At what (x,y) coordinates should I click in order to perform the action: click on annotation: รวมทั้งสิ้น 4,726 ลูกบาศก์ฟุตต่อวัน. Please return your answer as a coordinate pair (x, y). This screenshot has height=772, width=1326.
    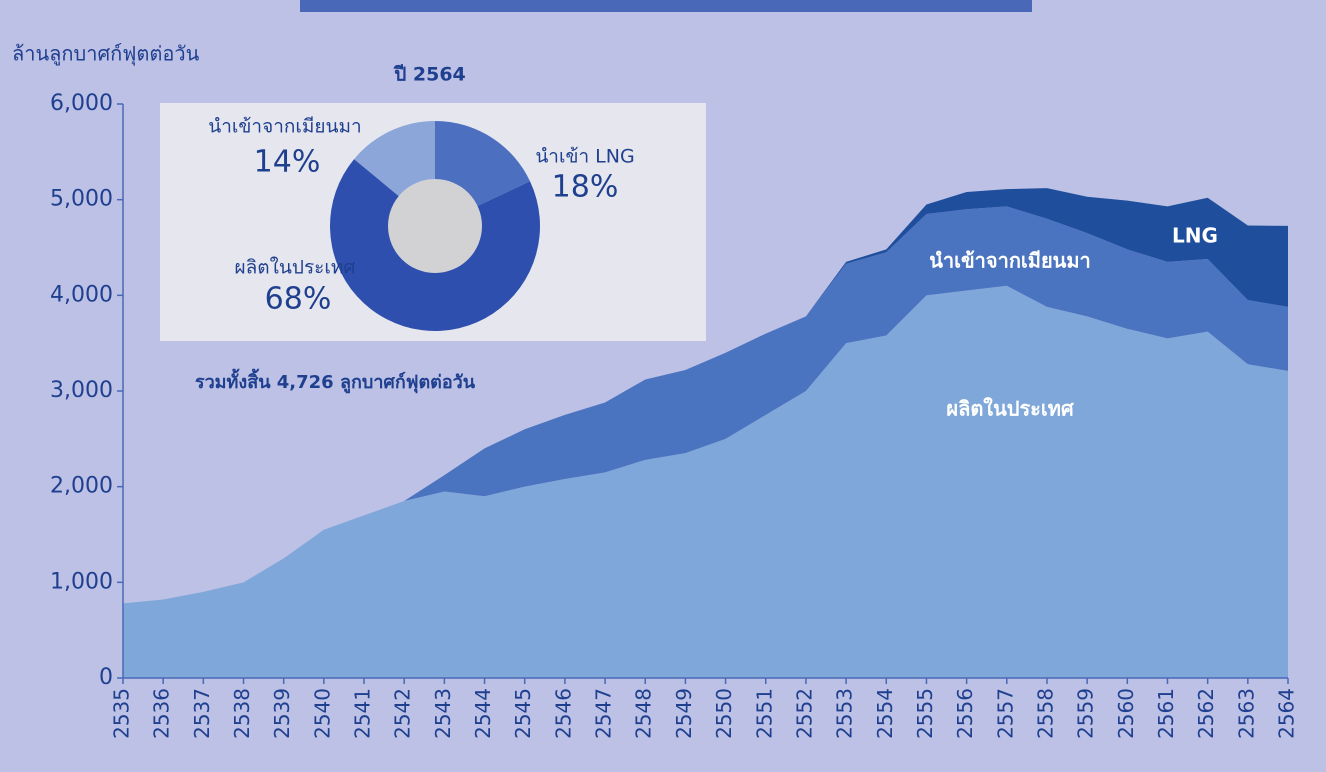
    Looking at the image, I should click on (335, 381).